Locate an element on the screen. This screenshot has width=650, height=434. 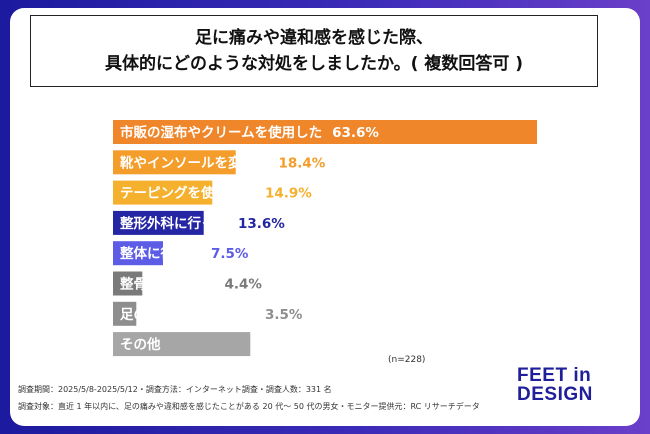
logo-line-2: DESIGN is located at coordinates (555, 394).